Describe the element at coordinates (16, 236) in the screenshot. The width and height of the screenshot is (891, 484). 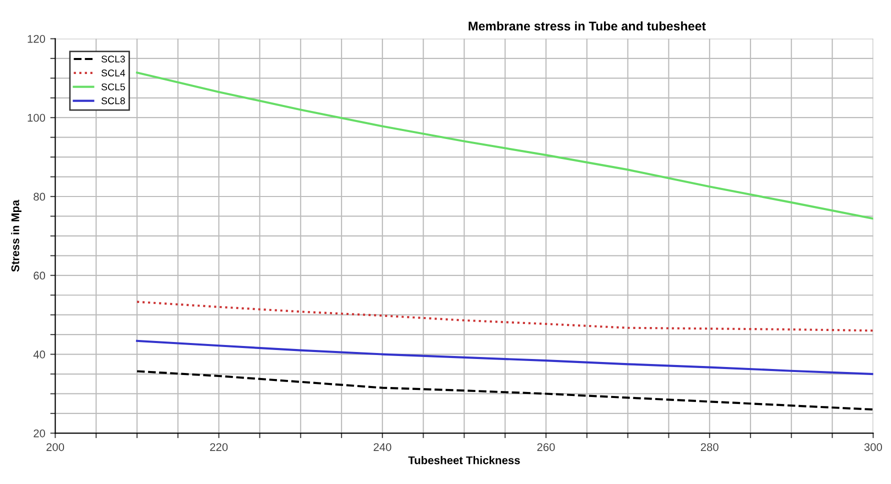
I see `y-axis-title: Stress in Mpa` at that location.